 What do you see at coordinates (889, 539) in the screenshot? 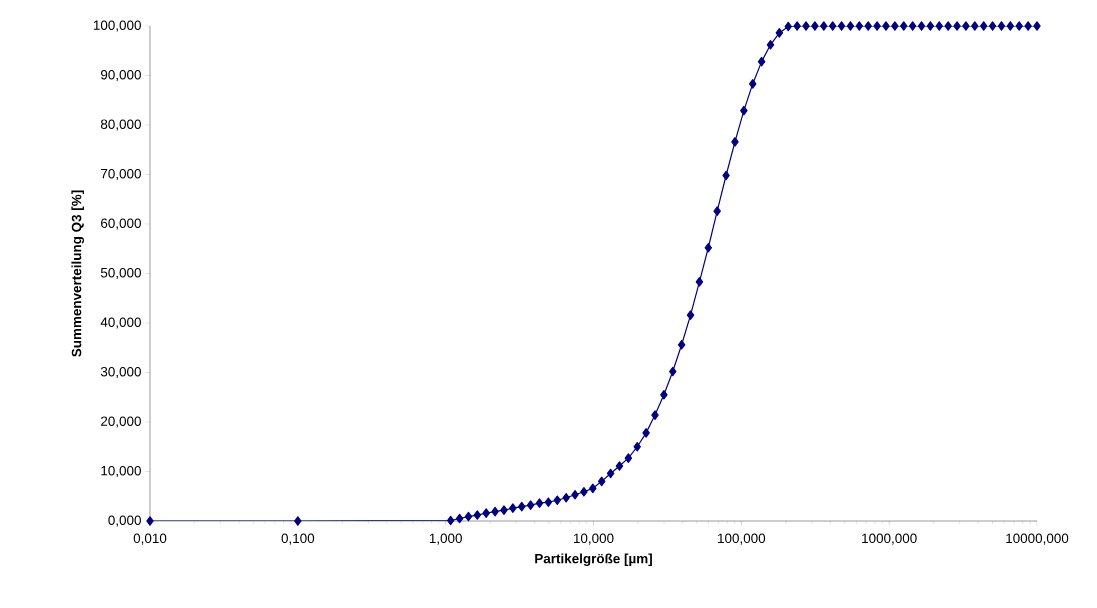
I see `x-tick-label: 1000,000` at bounding box center [889, 539].